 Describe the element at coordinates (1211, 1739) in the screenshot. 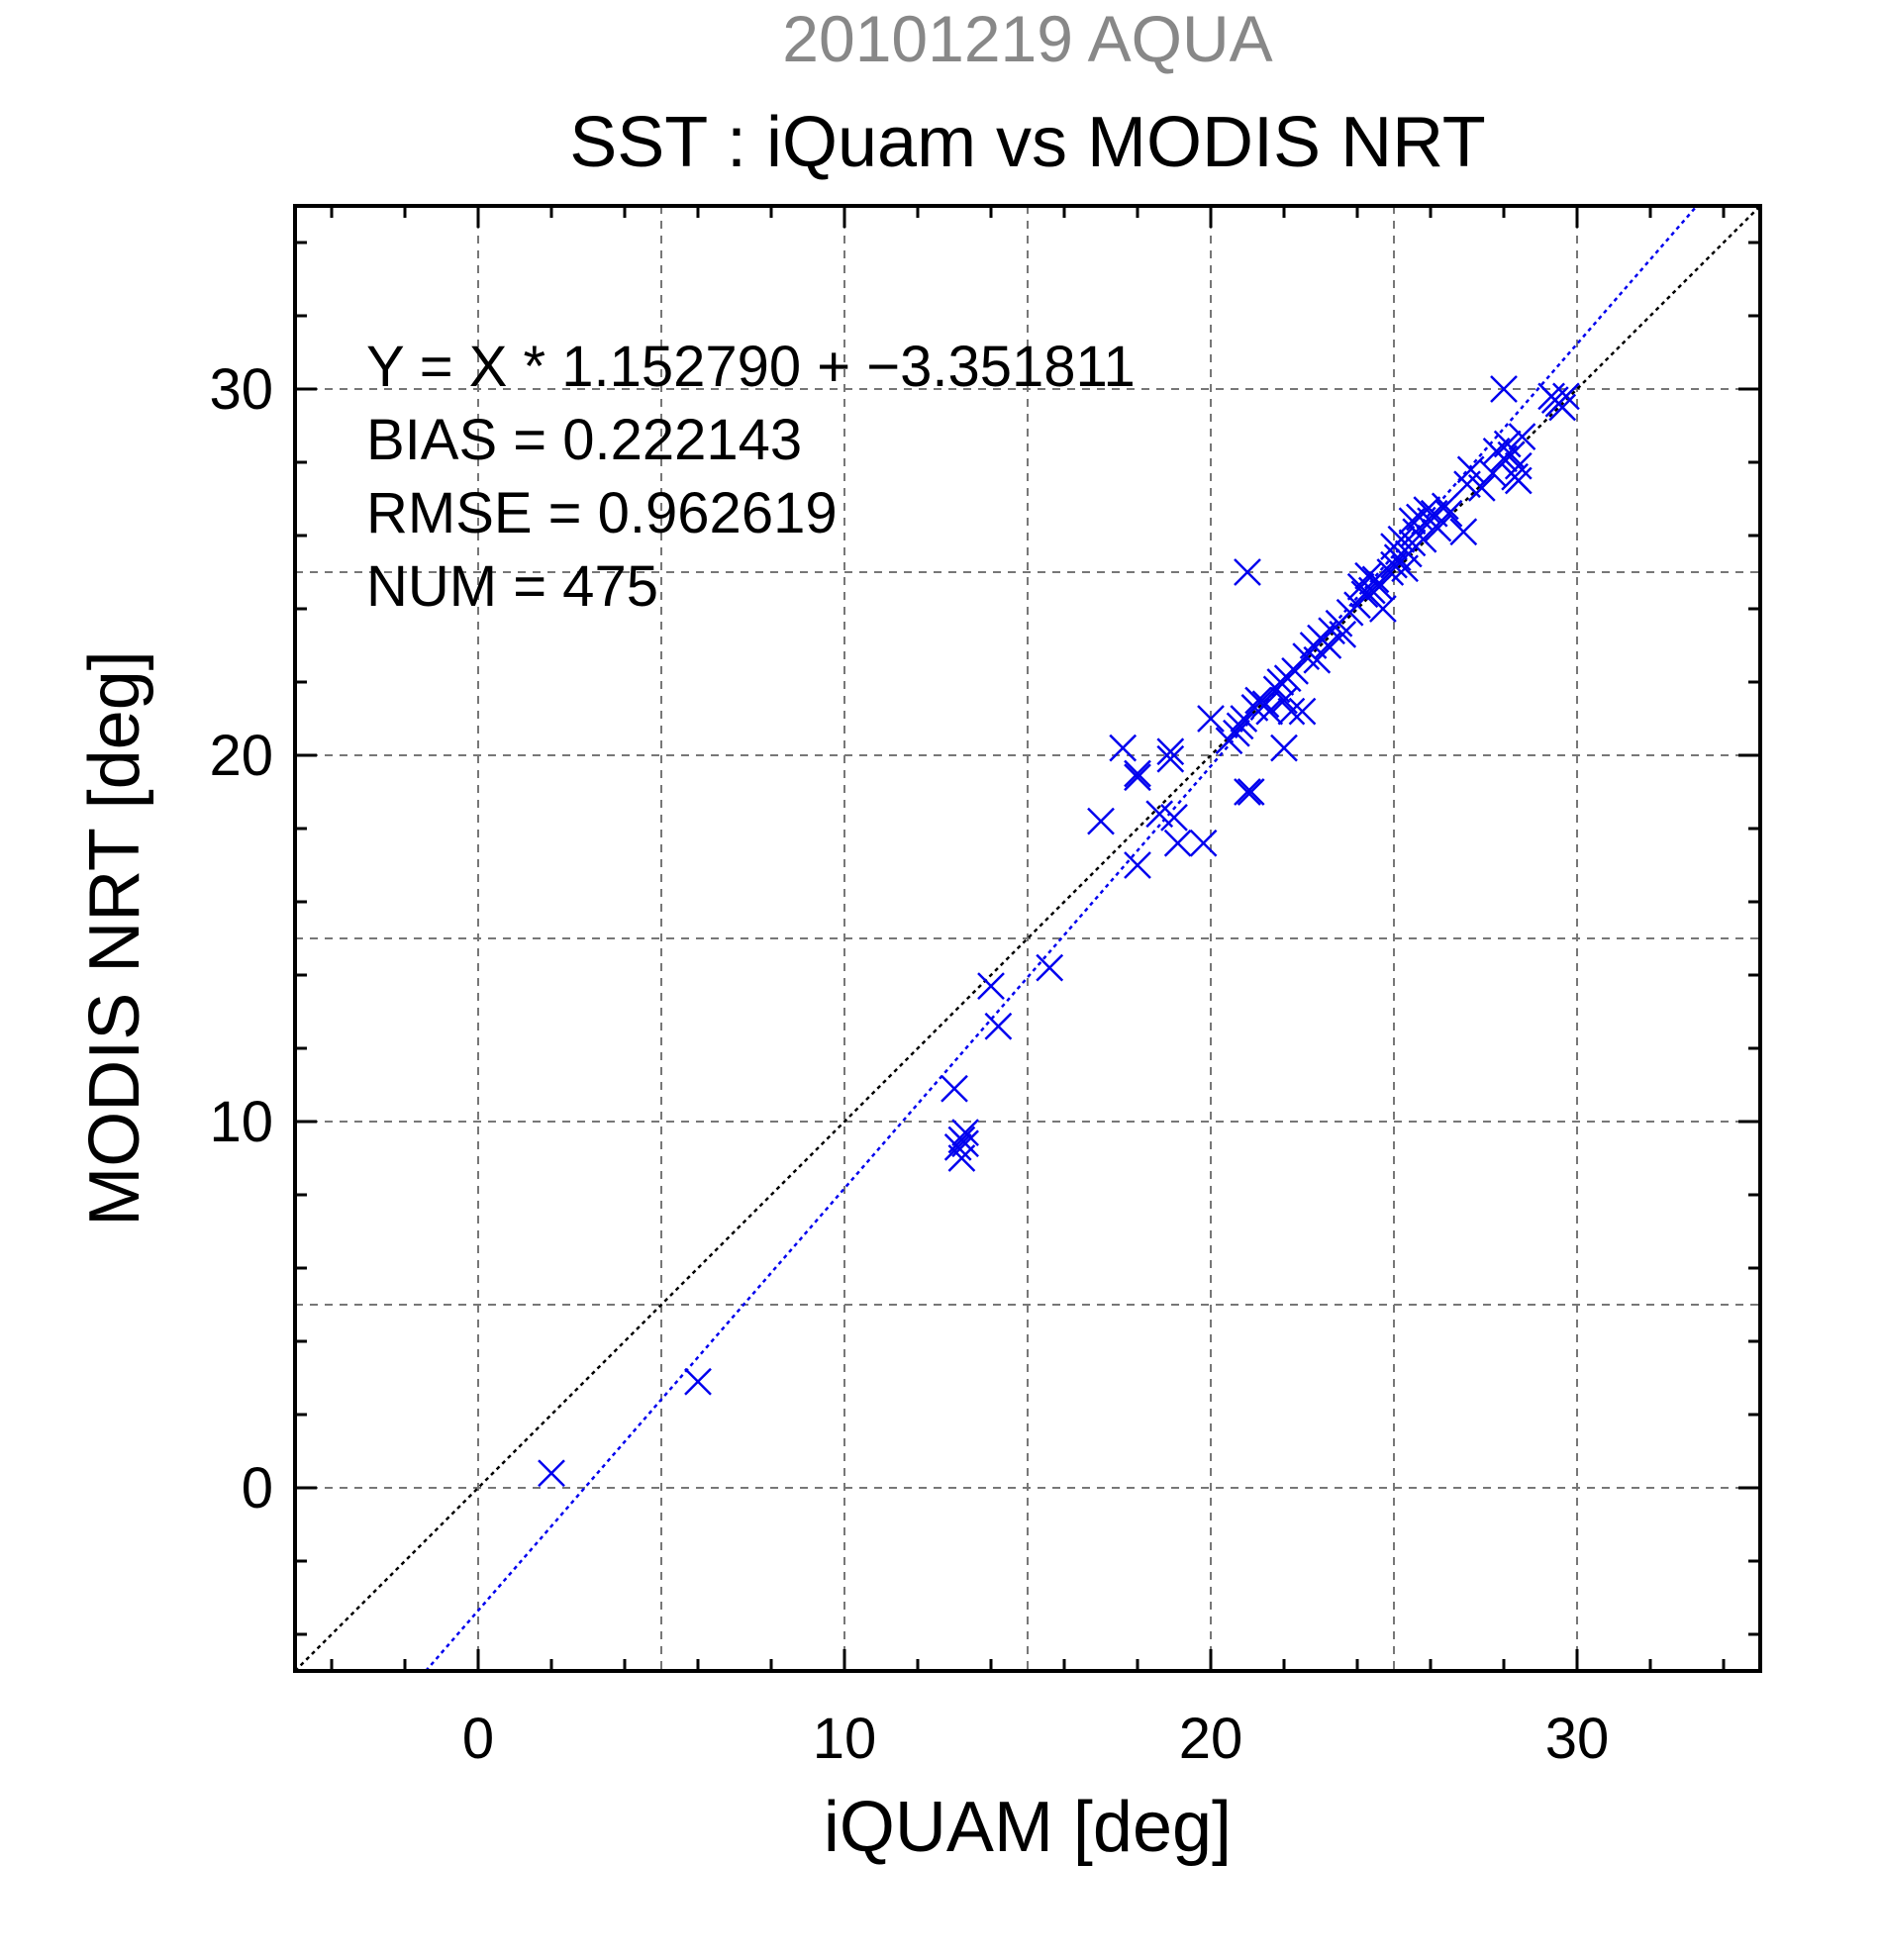

I see `x-tick-label: 20` at that location.